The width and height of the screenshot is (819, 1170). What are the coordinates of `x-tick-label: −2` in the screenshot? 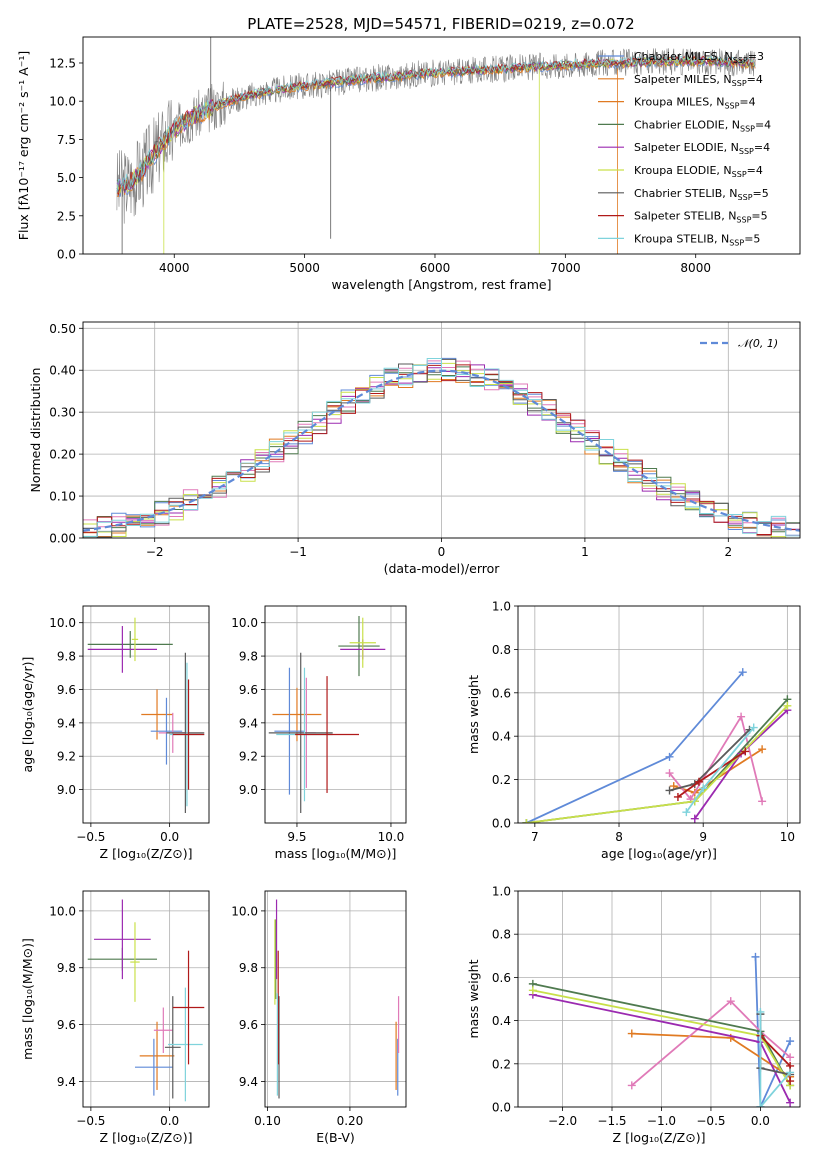 It's located at (155, 552).